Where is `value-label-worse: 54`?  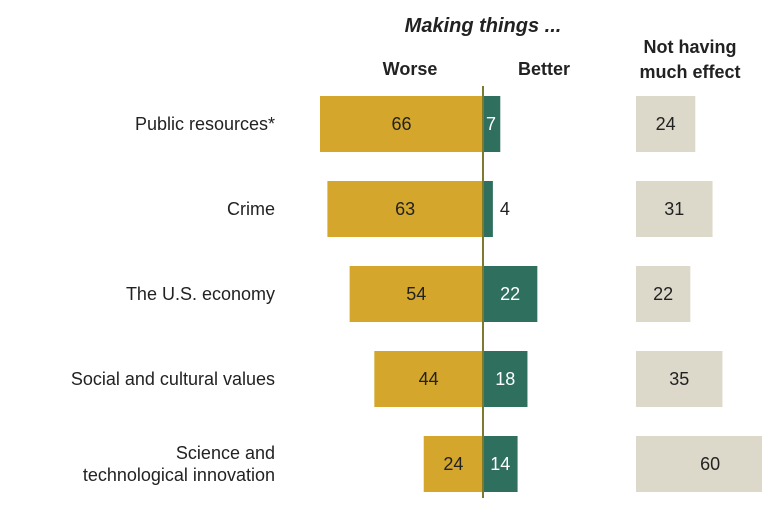
value-label-worse: 54 is located at coordinates (416, 294).